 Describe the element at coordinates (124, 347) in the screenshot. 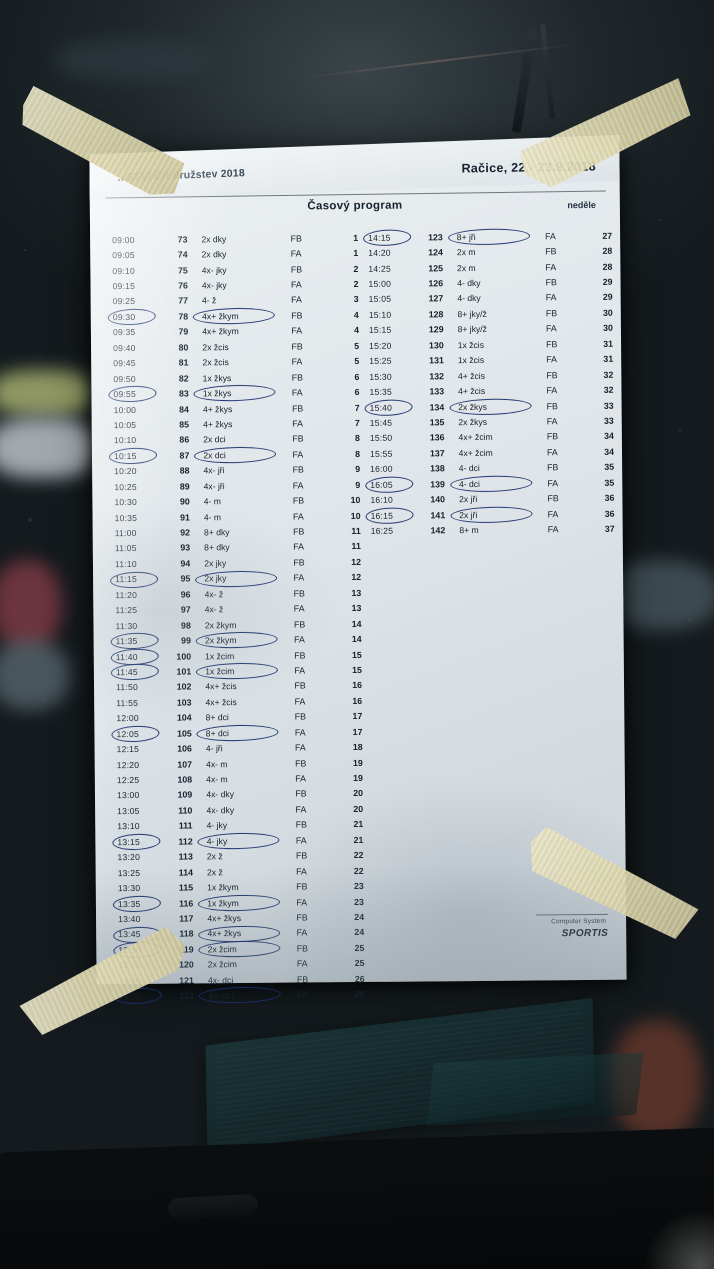

I see `race-start-time: 09:40` at that location.